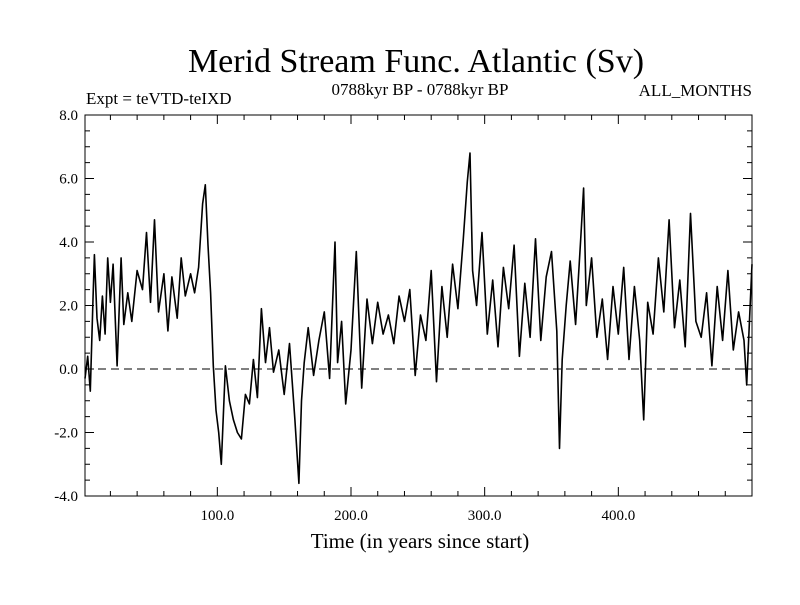  I want to click on y-tick-label: -4.0, so click(66, 497).